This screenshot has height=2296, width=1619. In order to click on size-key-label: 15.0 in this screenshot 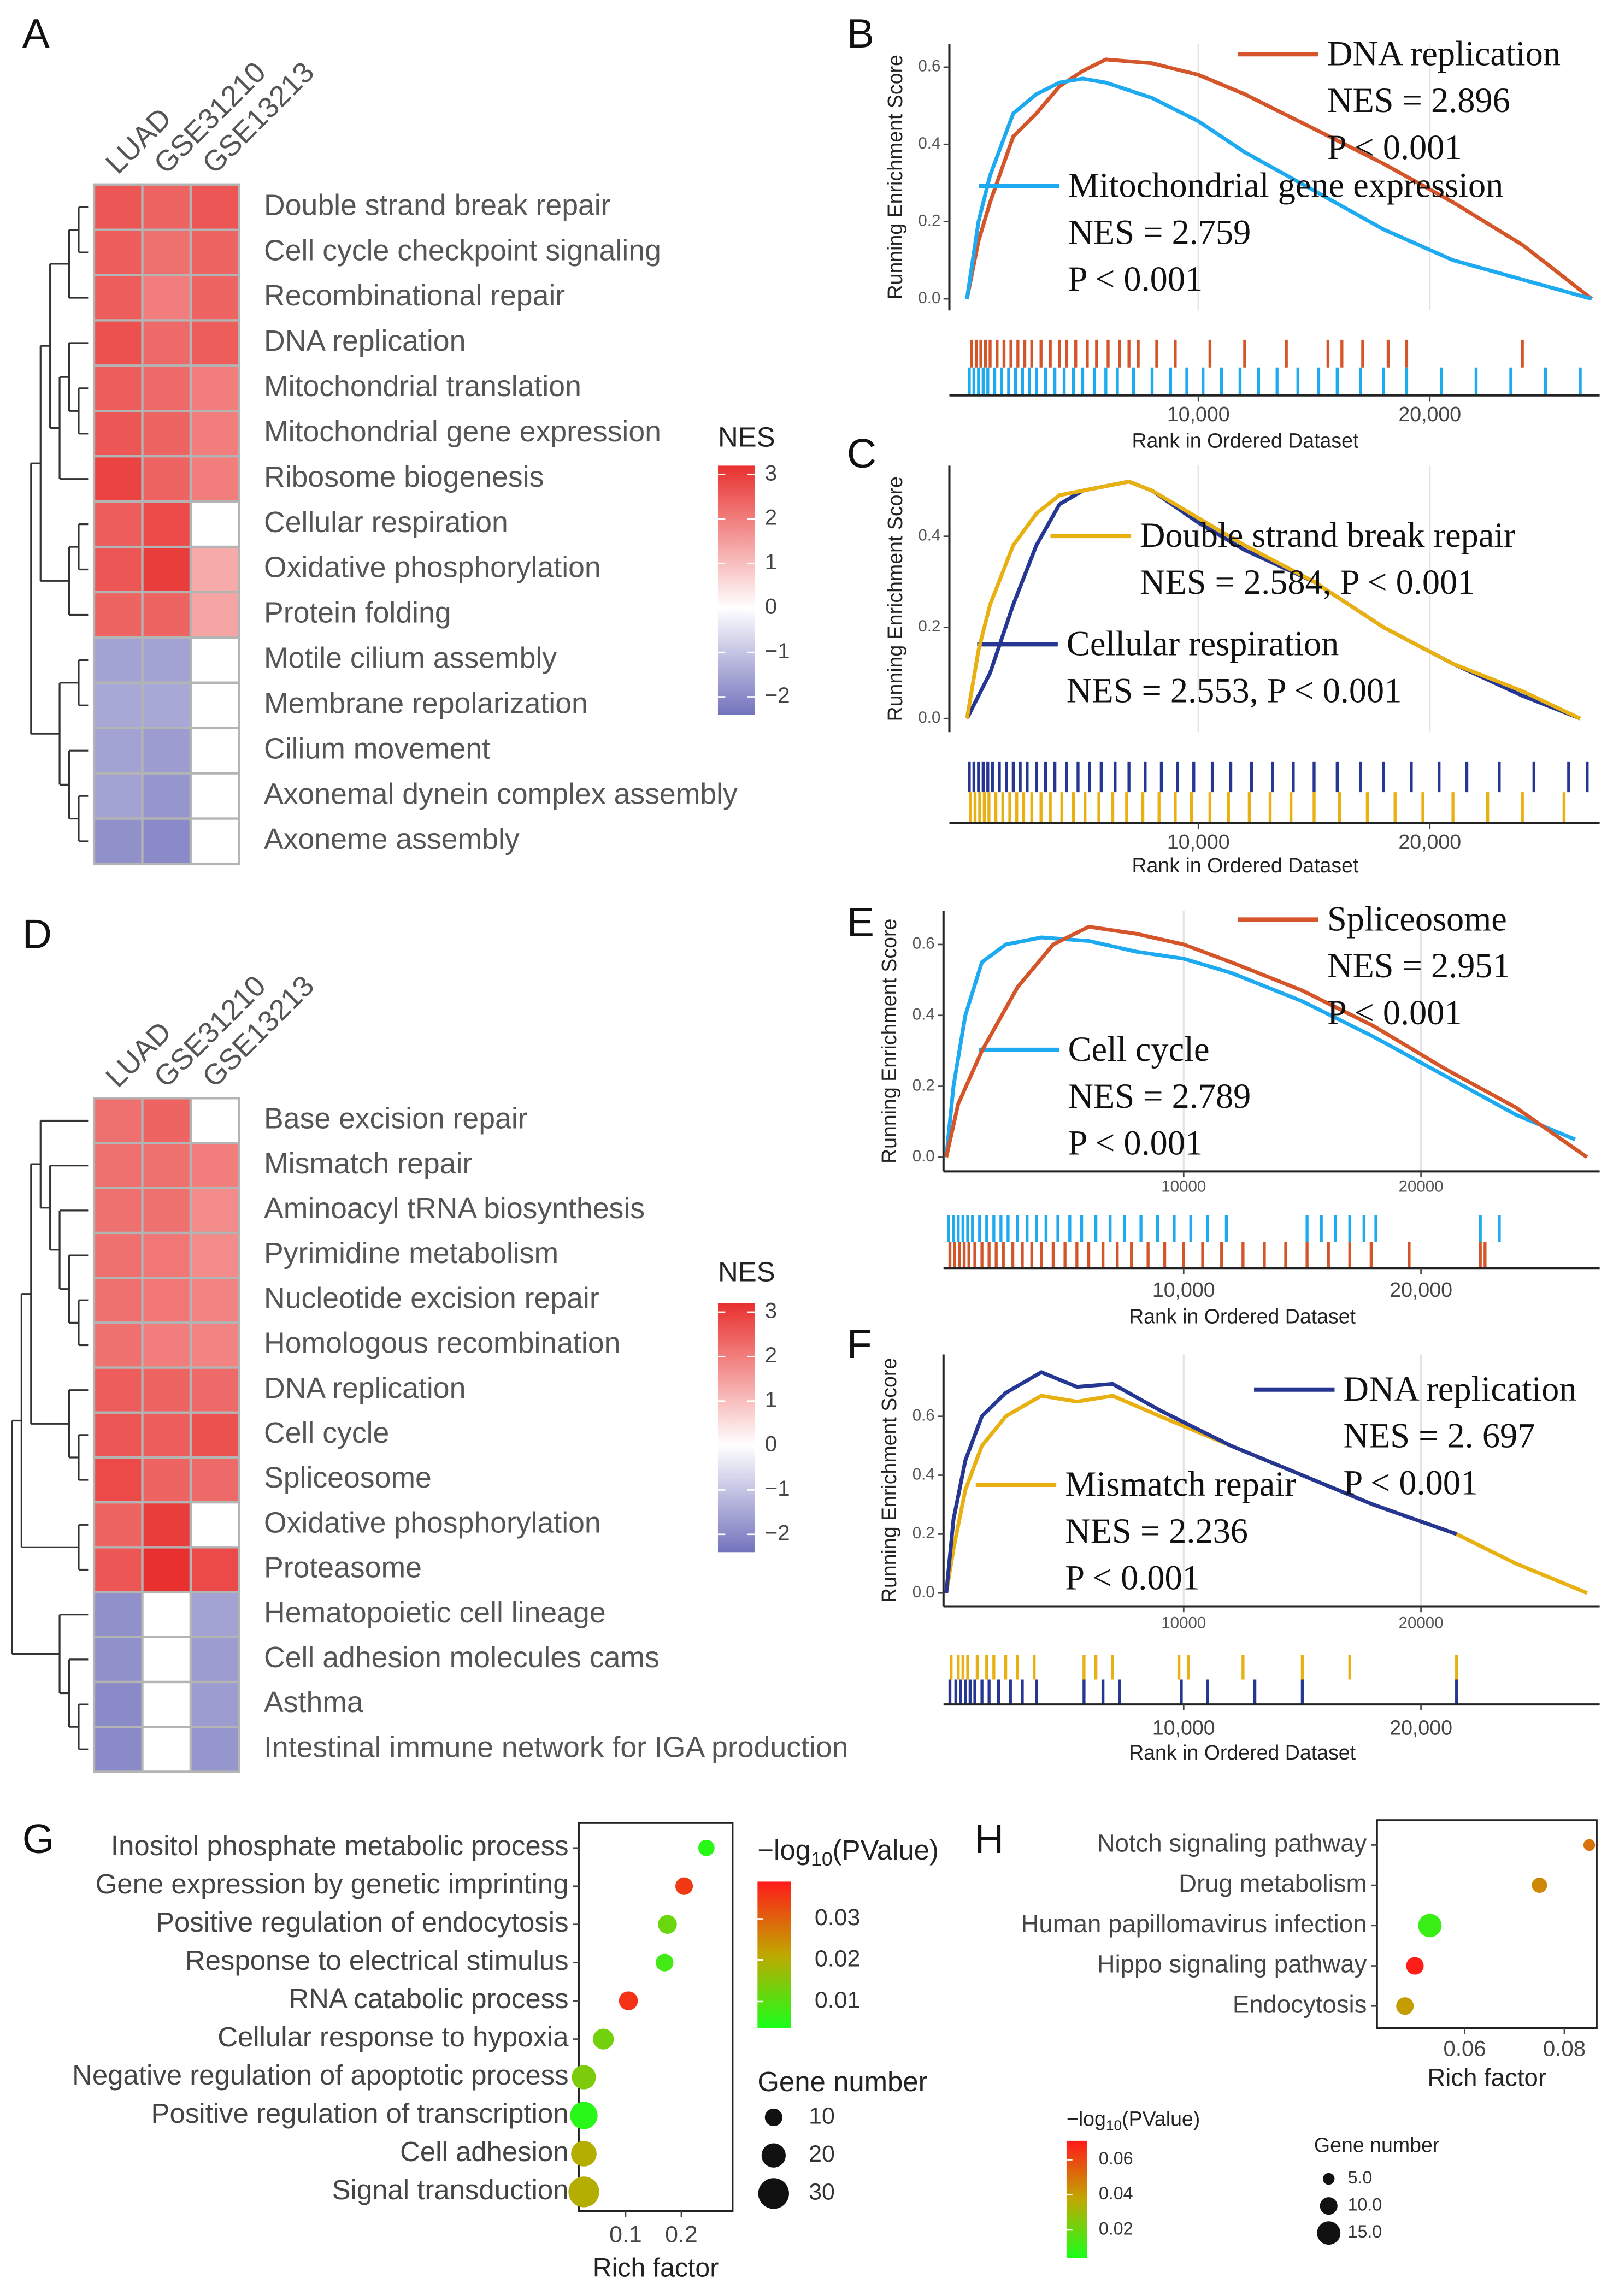, I will do `click(1365, 2231)`.